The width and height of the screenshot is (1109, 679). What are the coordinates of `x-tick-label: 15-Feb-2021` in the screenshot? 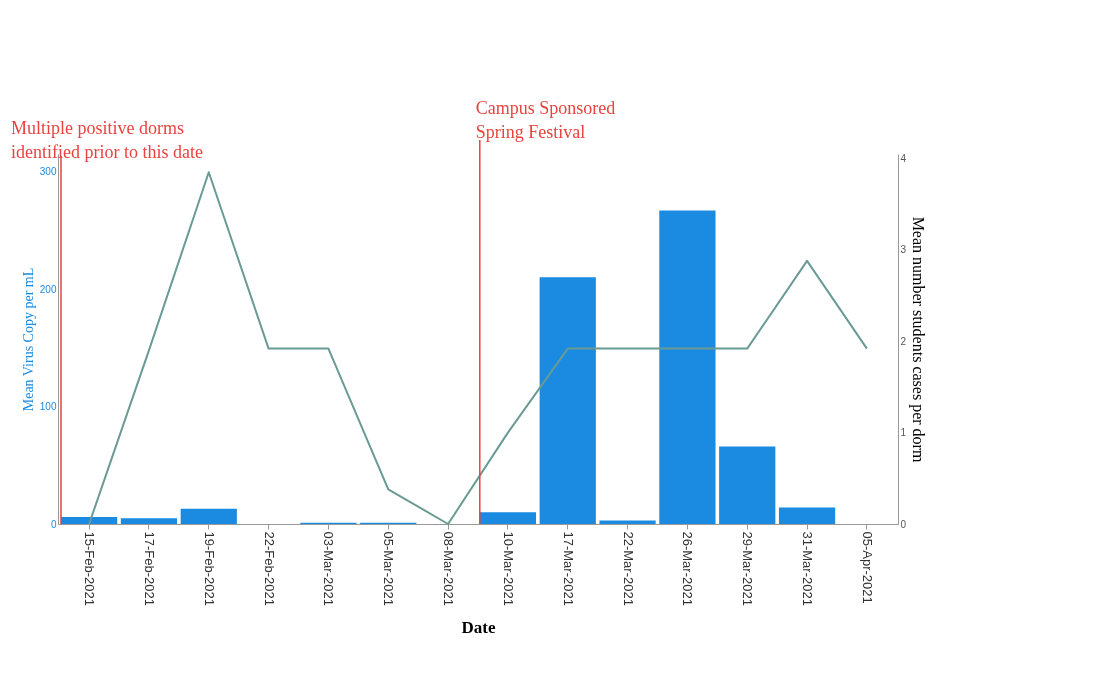 It's located at (90, 568).